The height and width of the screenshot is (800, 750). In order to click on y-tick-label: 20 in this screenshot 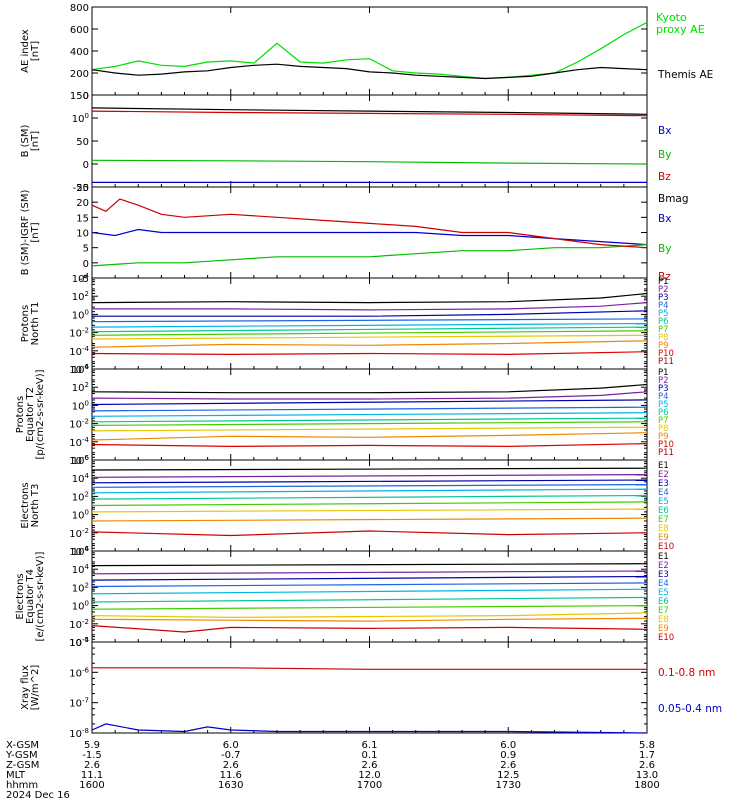, I will do `click(82, 203)`.